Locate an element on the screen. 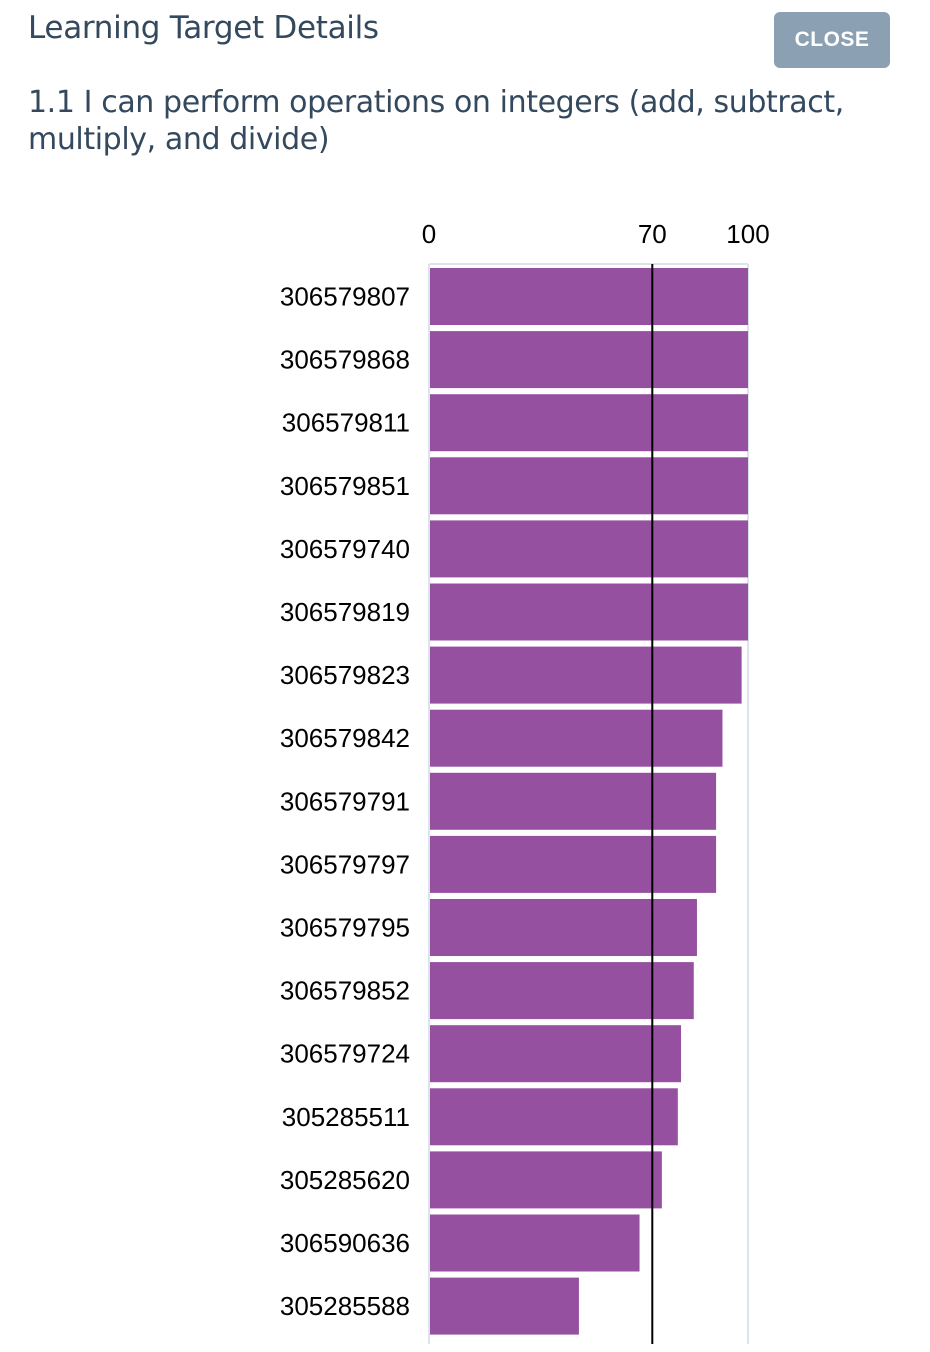  category-label: 306579842 is located at coordinates (345, 738).